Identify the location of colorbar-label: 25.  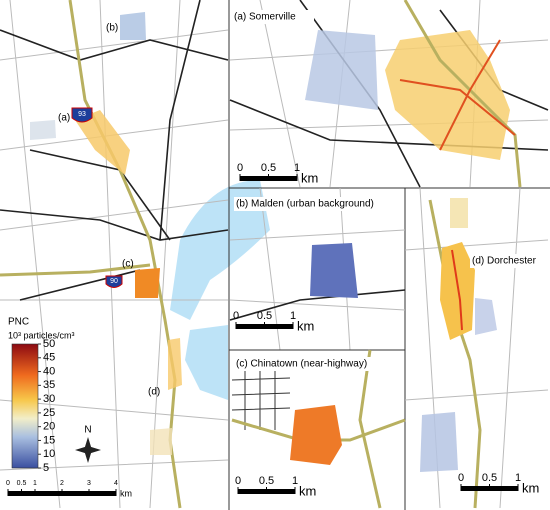
(49, 413).